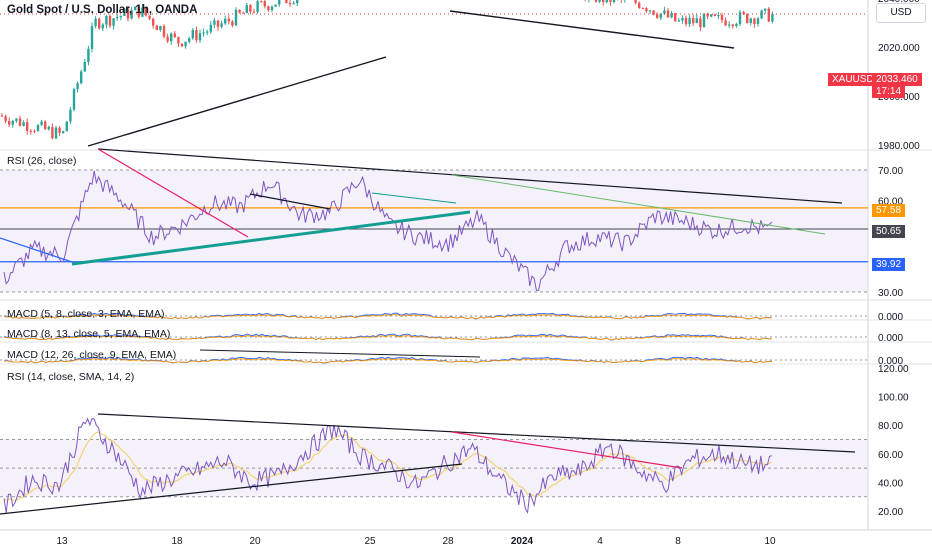 Image resolution: width=932 pixels, height=550 pixels. Describe the element at coordinates (177, 541) in the screenshot. I see `time-tick-label: 18` at that location.